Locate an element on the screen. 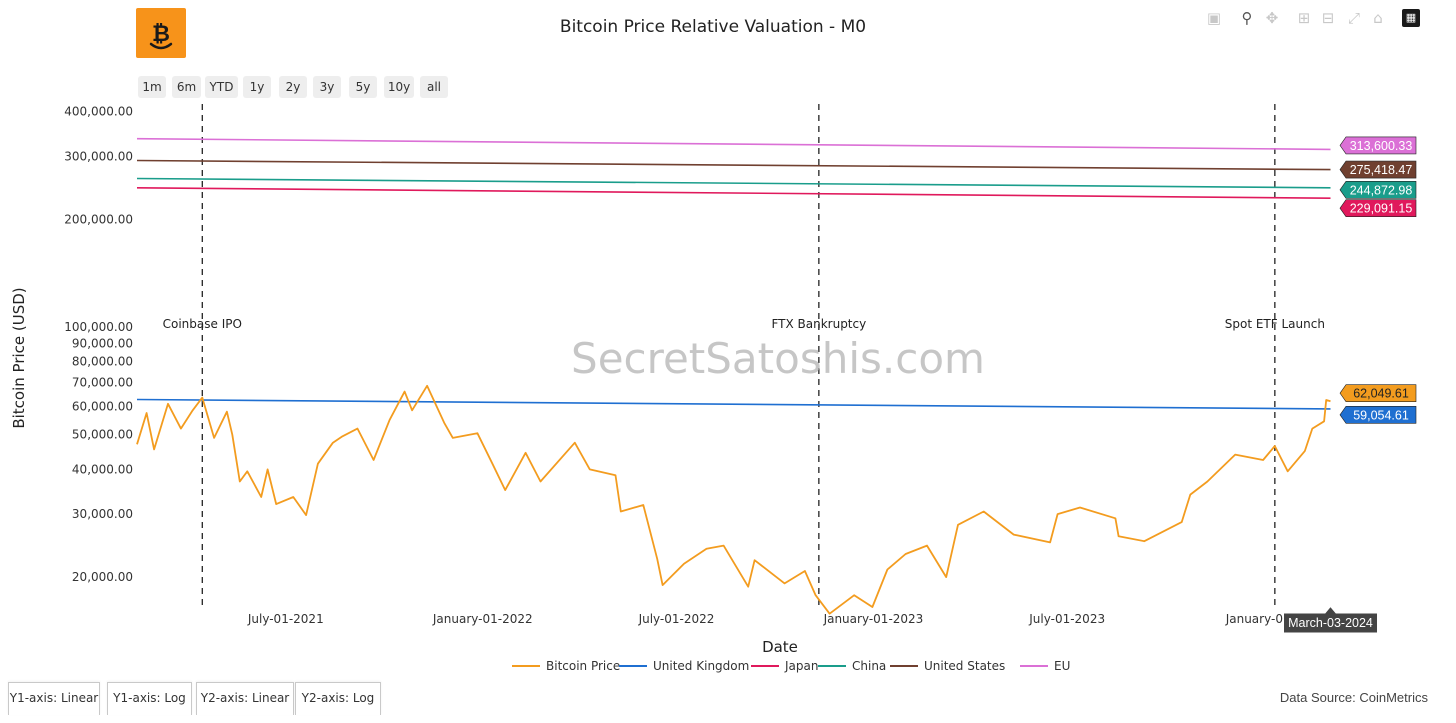 This screenshot has height=723, width=1456. series-line-japan is located at coordinates (733, 193).